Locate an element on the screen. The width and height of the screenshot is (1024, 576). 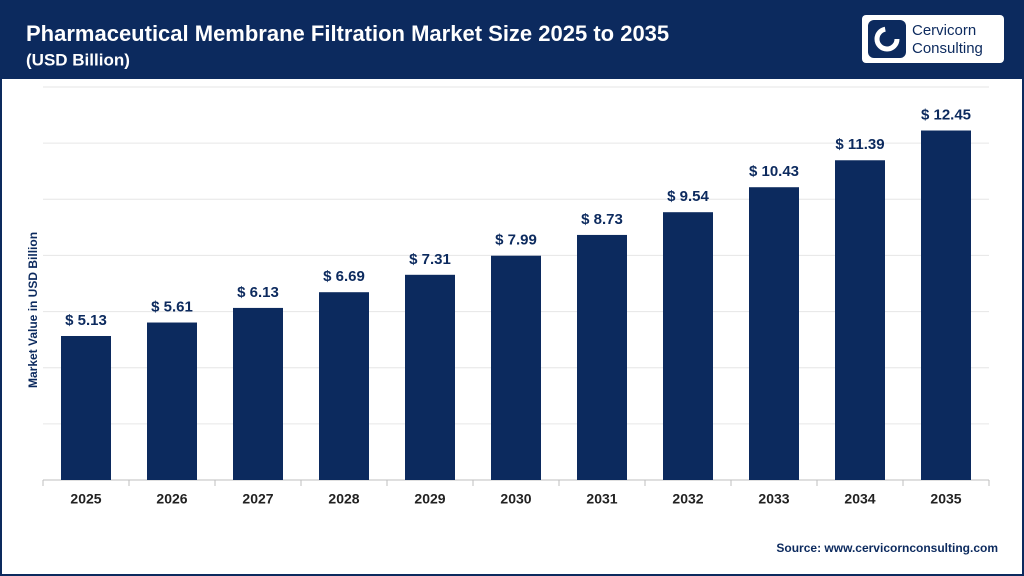
header-band is located at coordinates (512, 39).